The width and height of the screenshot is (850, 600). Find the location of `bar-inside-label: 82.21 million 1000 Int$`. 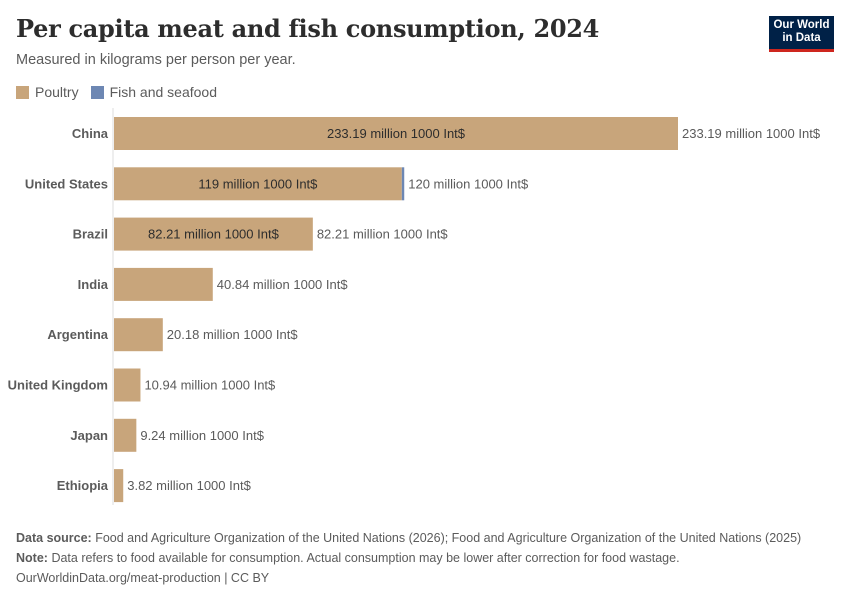

bar-inside-label: 82.21 million 1000 Int$ is located at coordinates (214, 234).